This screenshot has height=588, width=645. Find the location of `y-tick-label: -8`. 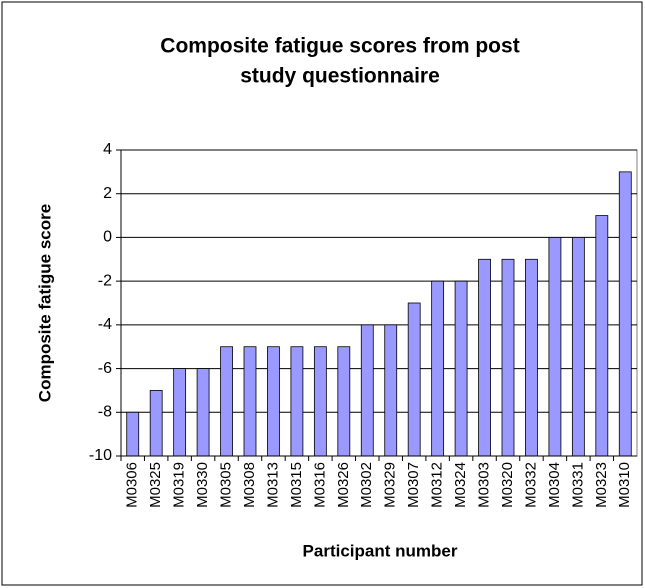

y-tick-label: -8 is located at coordinates (105, 412).